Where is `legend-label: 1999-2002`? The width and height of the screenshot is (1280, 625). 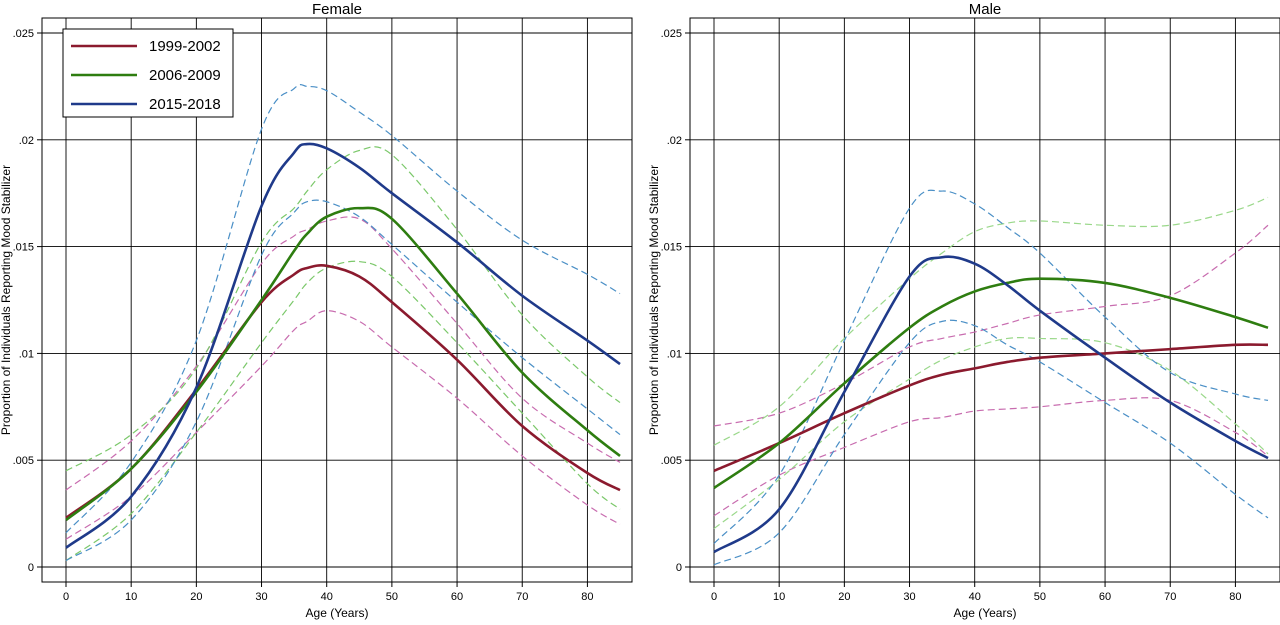 legend-label: 1999-2002 is located at coordinates (185, 46).